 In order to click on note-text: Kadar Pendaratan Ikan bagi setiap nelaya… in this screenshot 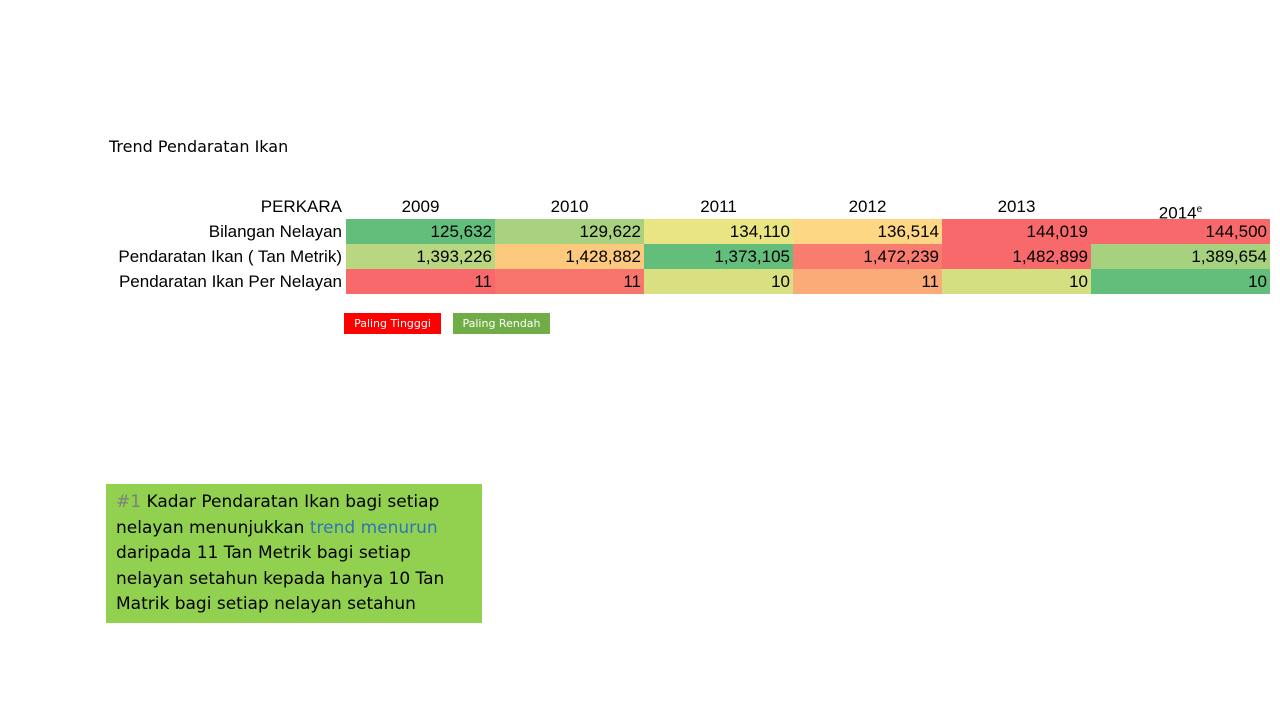, I will do `click(278, 515)`.